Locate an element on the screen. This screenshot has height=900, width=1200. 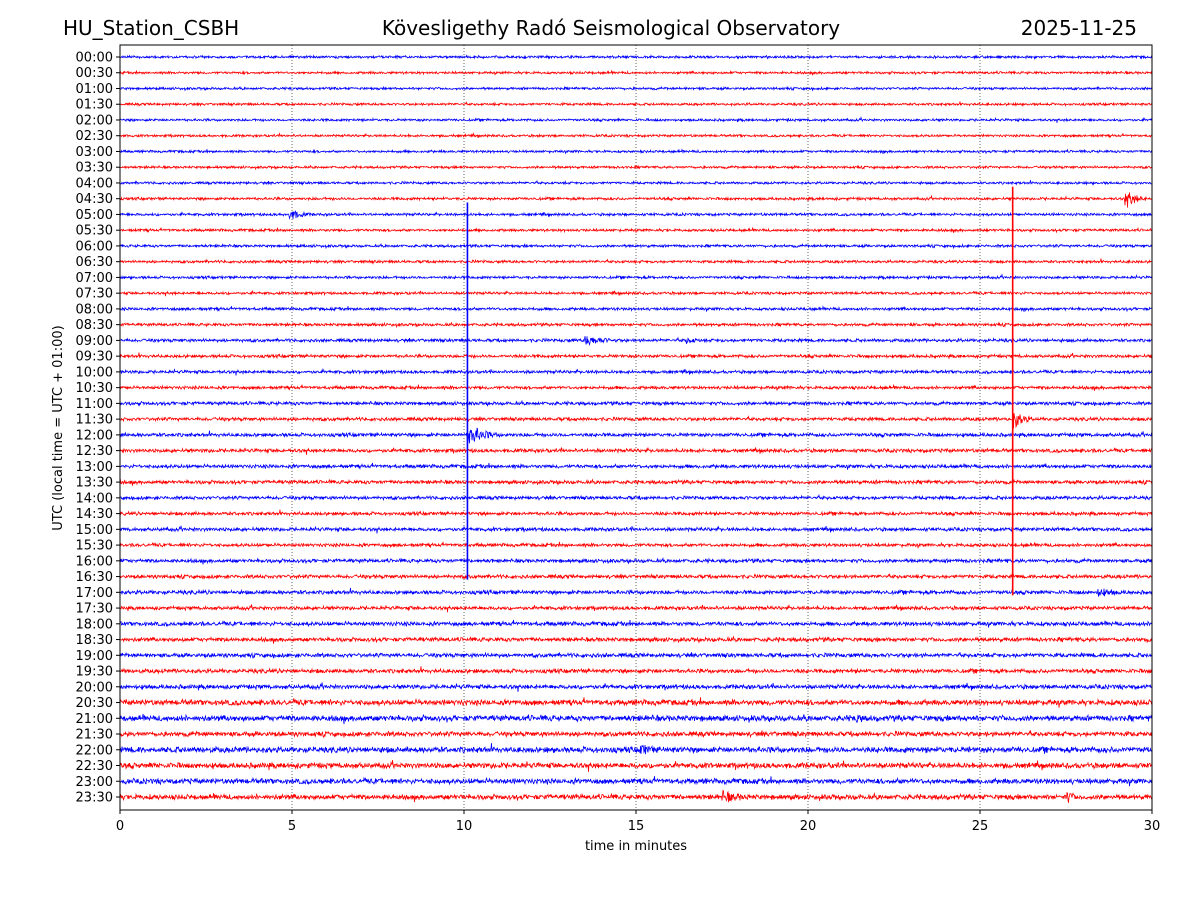
trace-2000 is located at coordinates (636, 687).